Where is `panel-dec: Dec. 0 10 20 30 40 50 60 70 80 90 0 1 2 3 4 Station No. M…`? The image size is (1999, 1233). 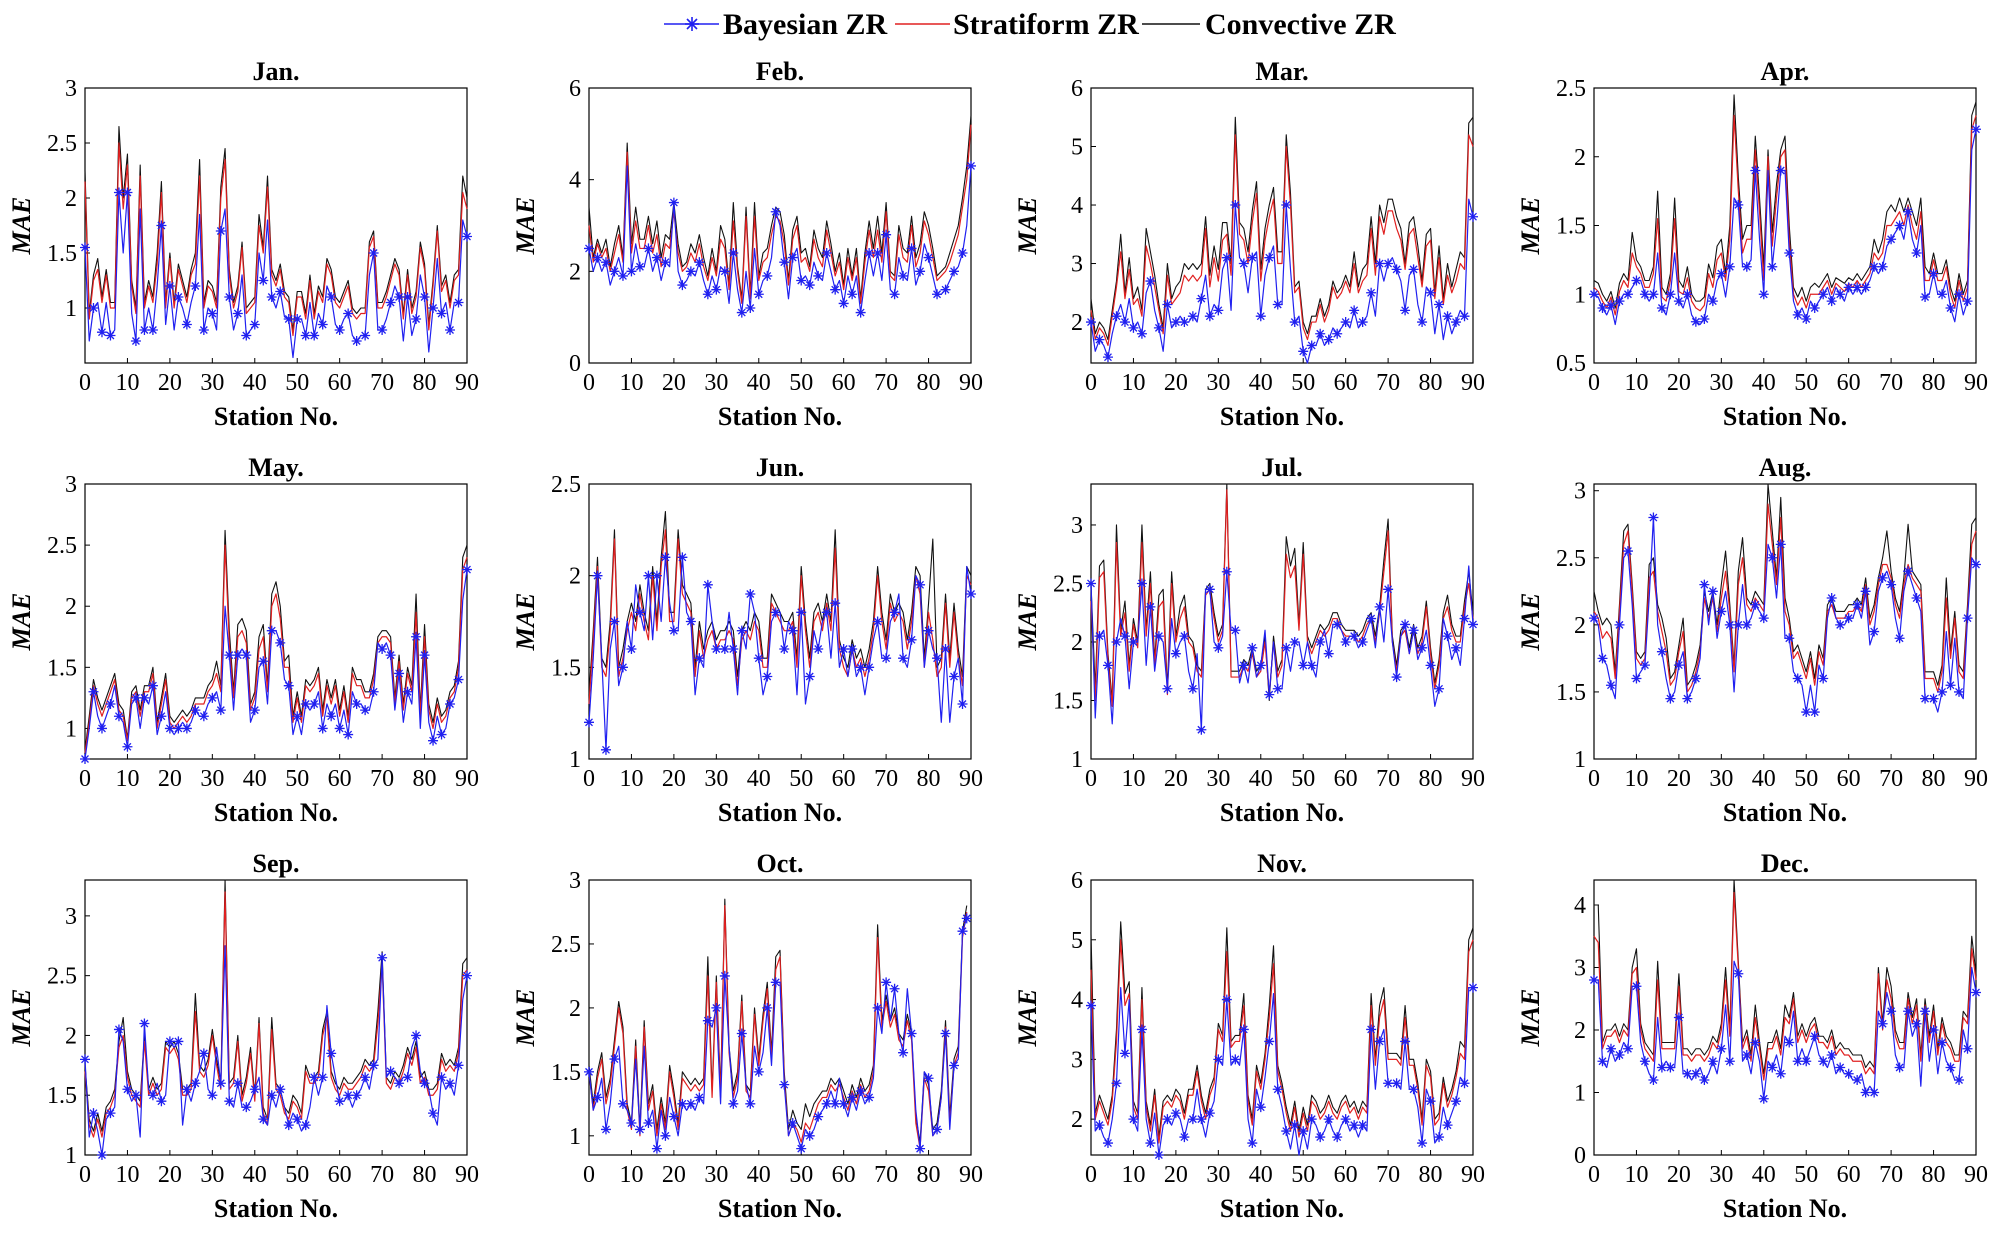 panel-dec: Dec. 0 10 20 30 40 50 60 70 80 90 0 1 2 3 4 Station No. M… is located at coordinates (1752, 1036).